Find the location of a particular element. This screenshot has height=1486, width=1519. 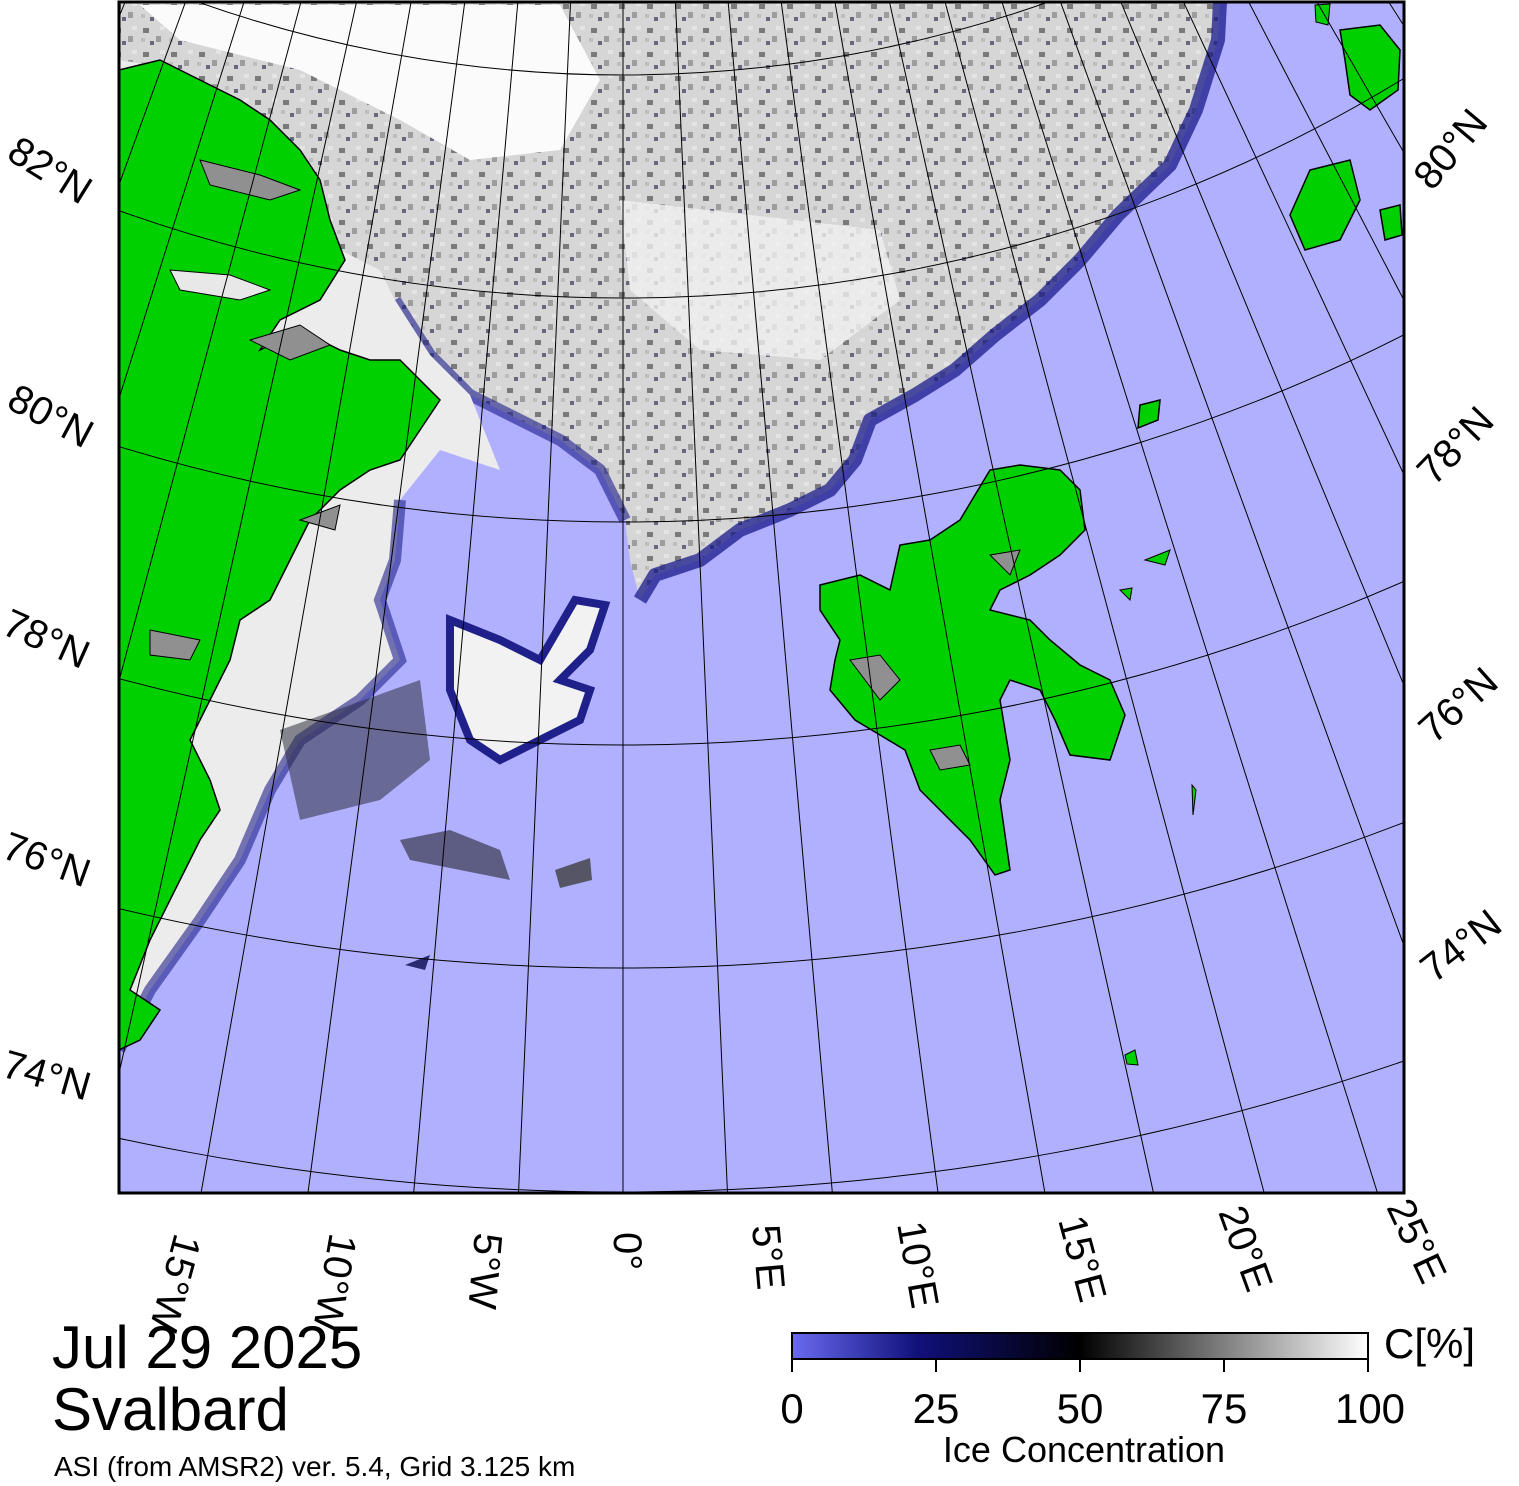

lat-label-82n-left: 82°N is located at coordinates (49, 170).